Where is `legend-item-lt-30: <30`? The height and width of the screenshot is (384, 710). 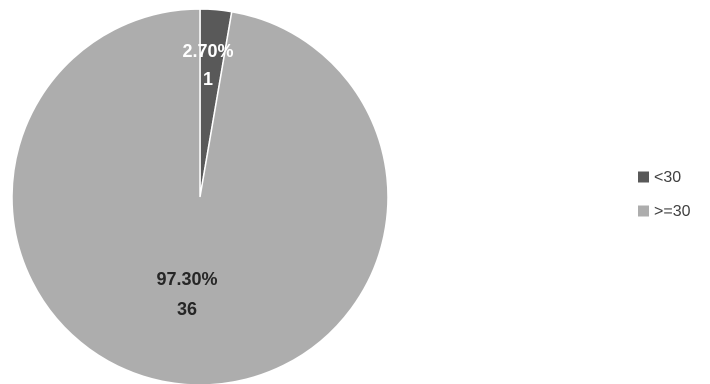
legend-item-lt-30: <30 is located at coordinates (659, 177).